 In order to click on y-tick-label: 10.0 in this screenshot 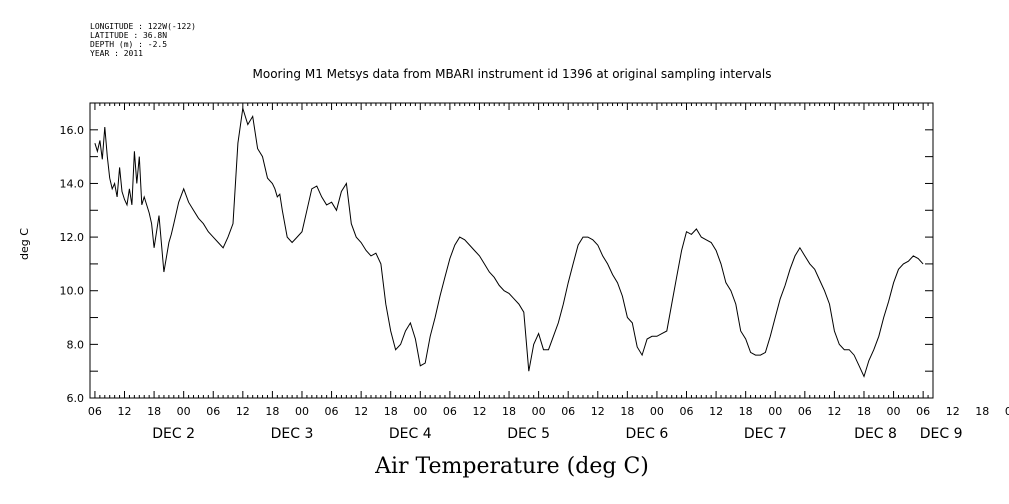, I will do `click(72, 291)`.